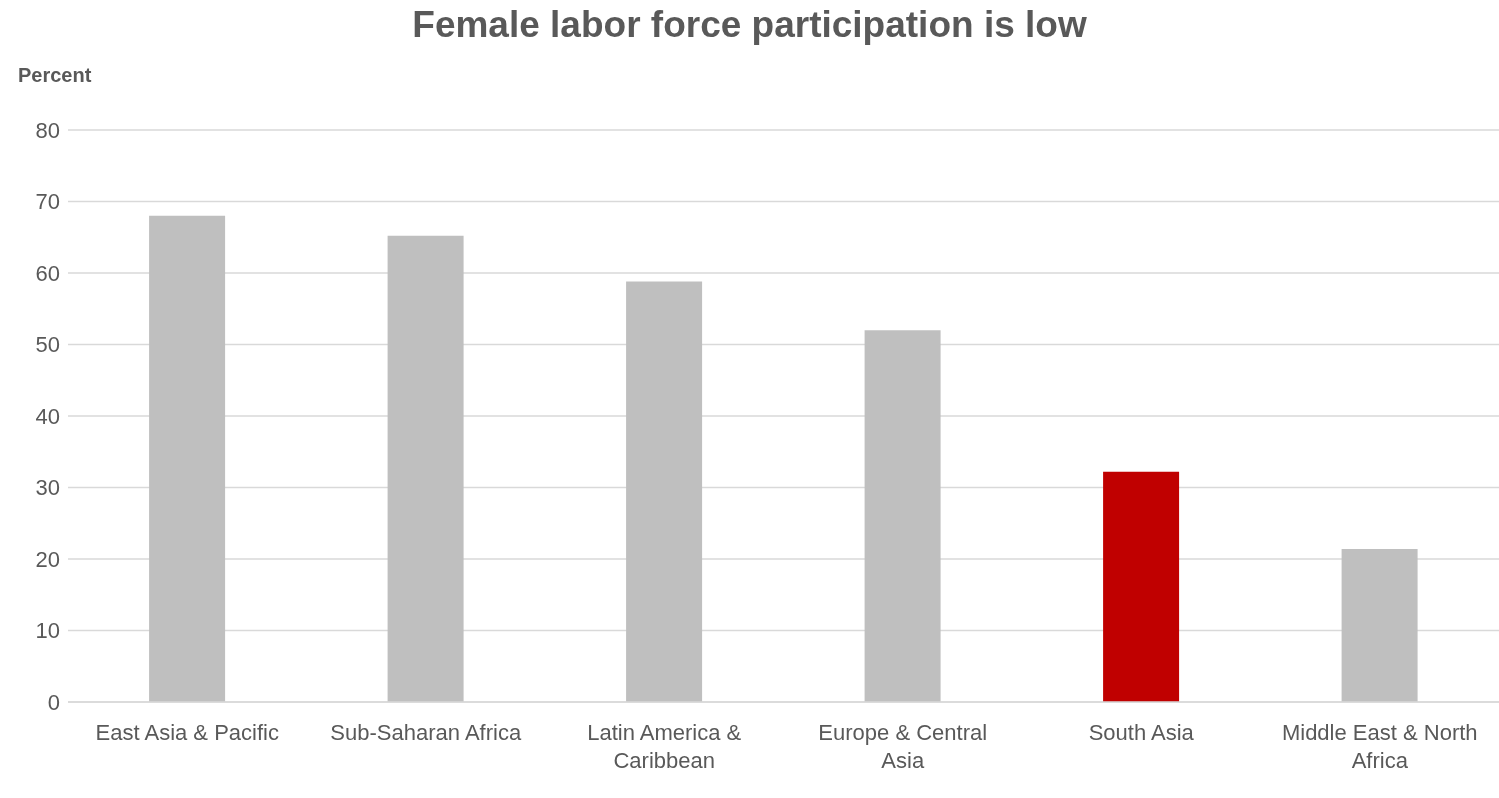 The height and width of the screenshot is (798, 1499). Describe the element at coordinates (55, 75) in the screenshot. I see `y-axis-title: Percent` at that location.